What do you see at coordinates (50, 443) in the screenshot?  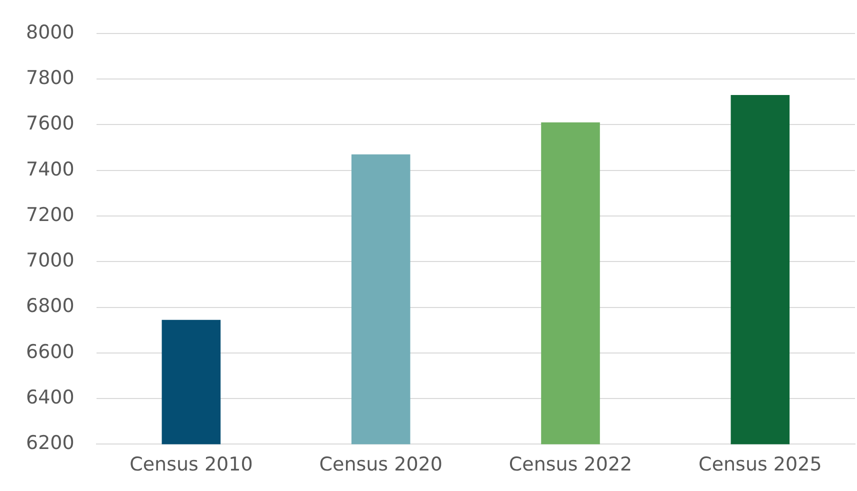 I see `y-tick-label: 6200` at bounding box center [50, 443].